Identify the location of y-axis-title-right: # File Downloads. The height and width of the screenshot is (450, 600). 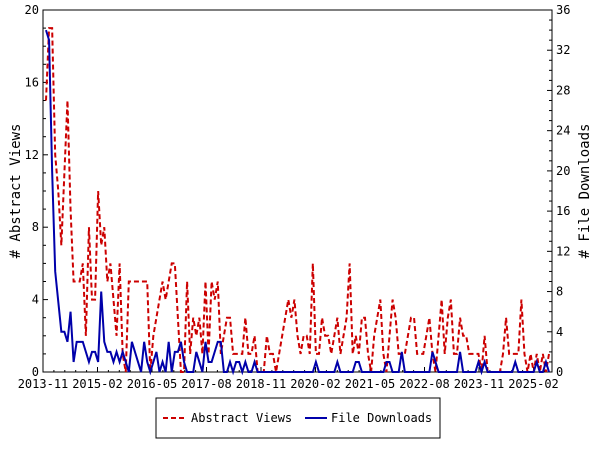
(585, 191).